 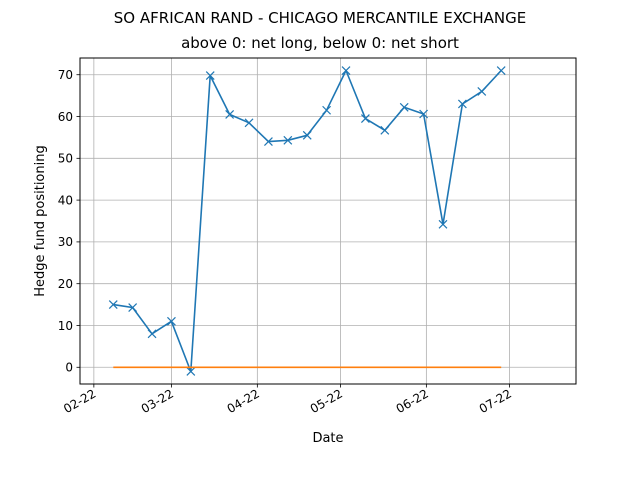 What do you see at coordinates (65, 117) in the screenshot?
I see `y-tick-label: 60` at bounding box center [65, 117].